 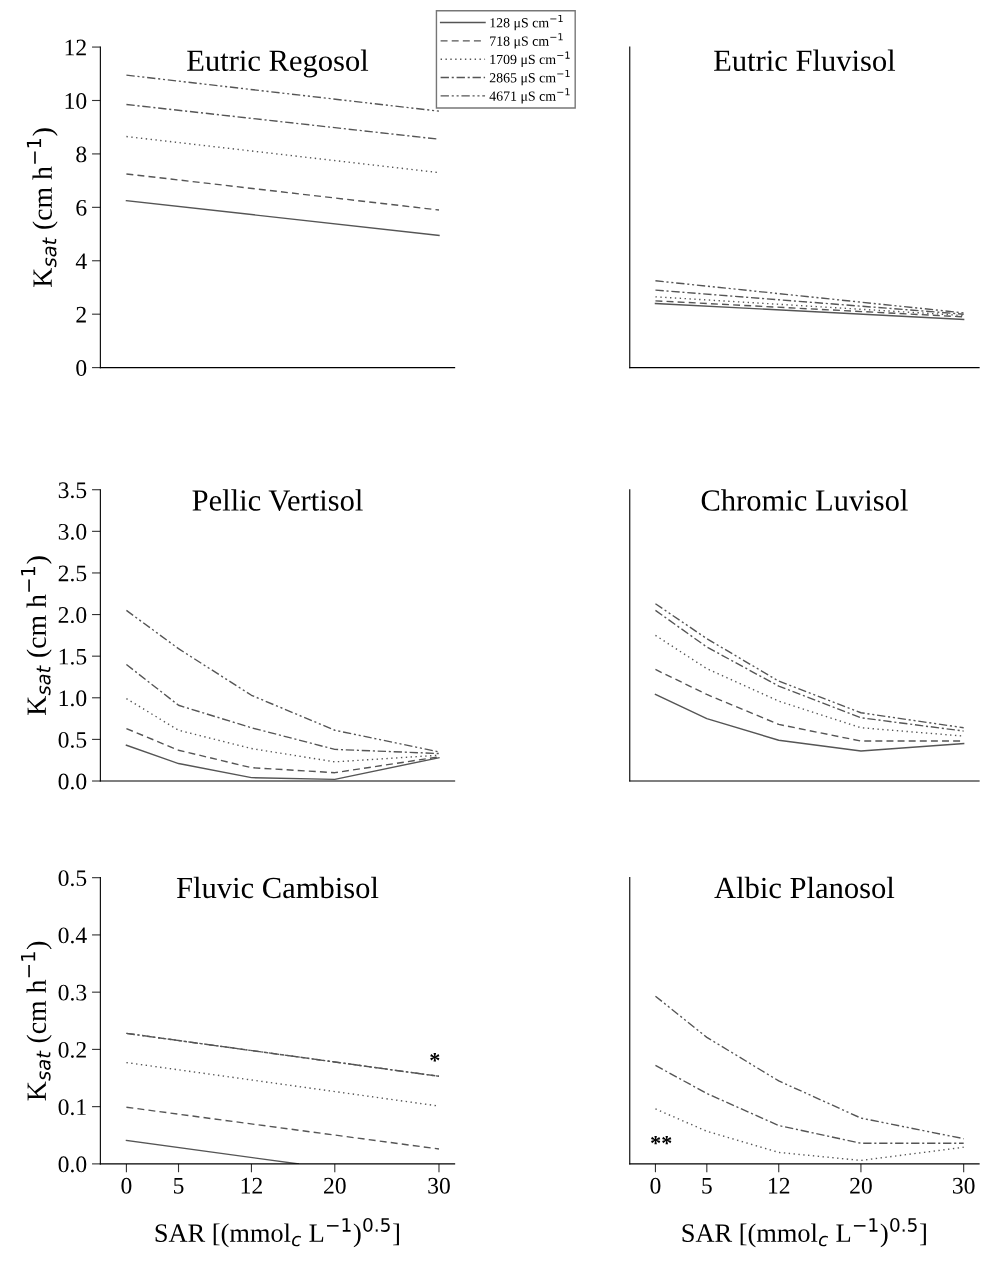 I want to click on annotation: *, so click(x=435, y=1057).